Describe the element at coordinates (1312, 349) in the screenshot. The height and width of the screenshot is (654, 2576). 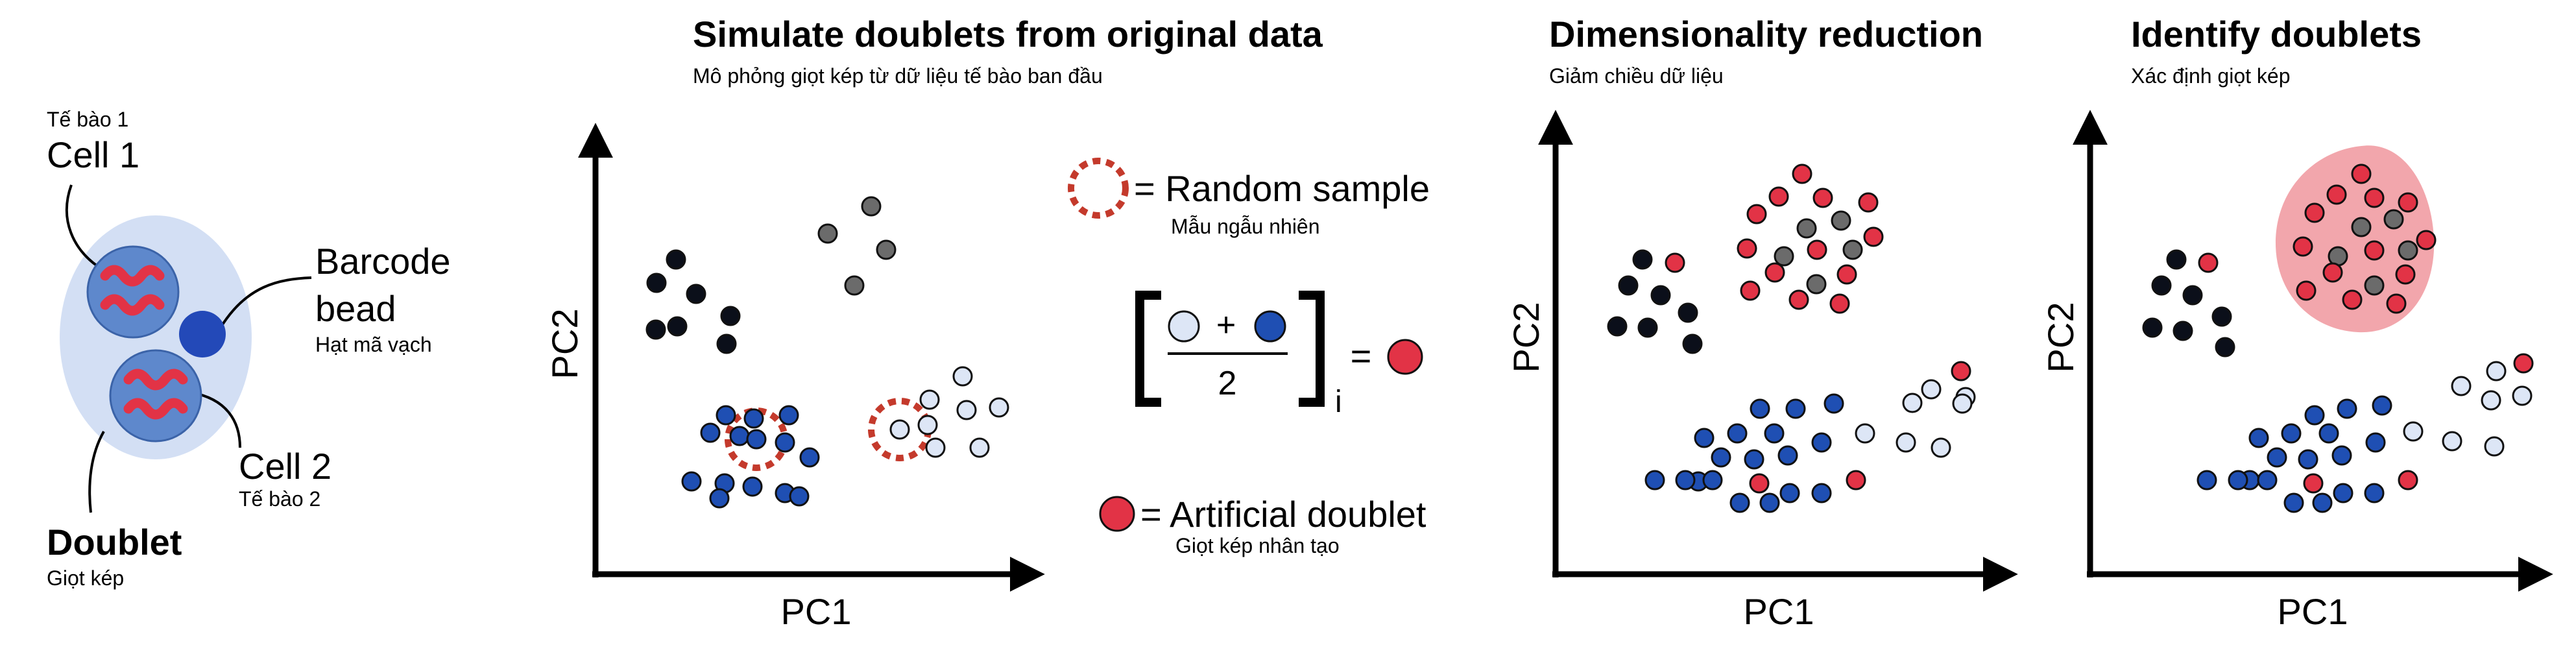
I see `bracket-right` at that location.